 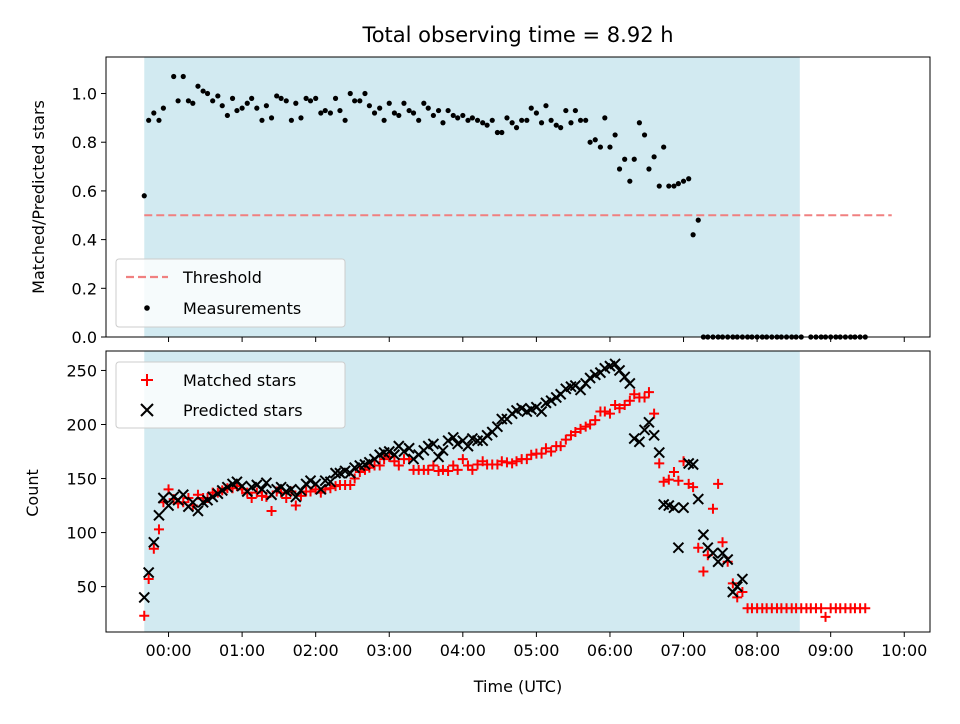 I want to click on ratio-legend-measurements-label: Measurements, so click(x=242, y=308).